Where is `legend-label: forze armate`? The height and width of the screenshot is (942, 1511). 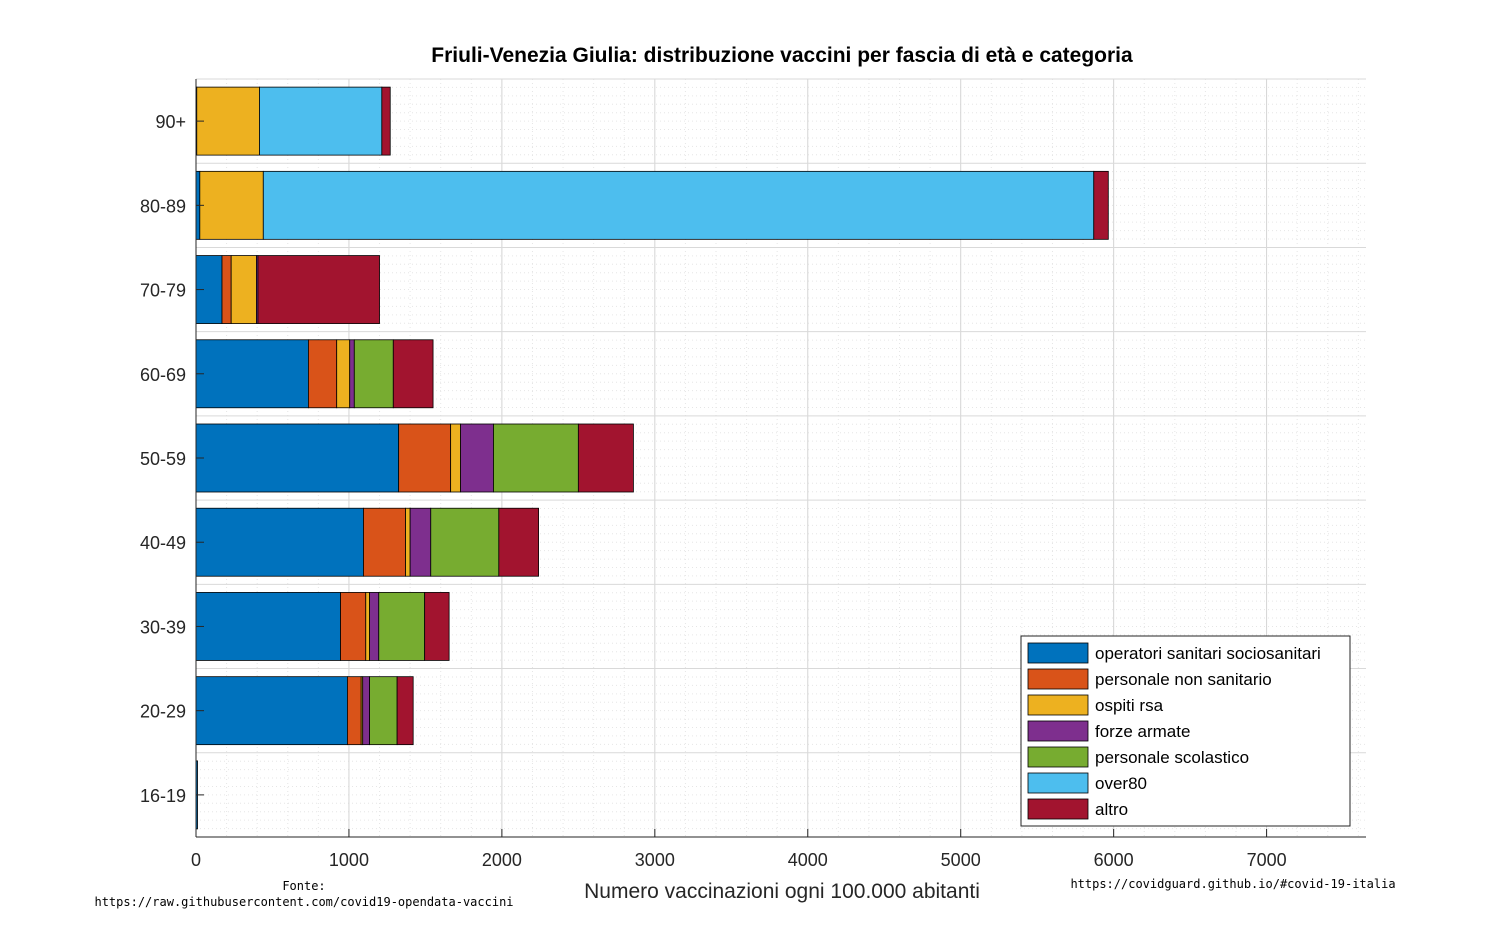
legend-label: forze armate is located at coordinates (1142, 731).